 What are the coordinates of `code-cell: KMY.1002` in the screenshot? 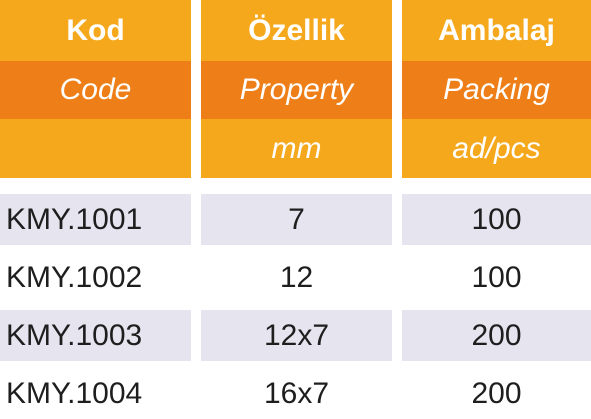 It's located at (74, 277).